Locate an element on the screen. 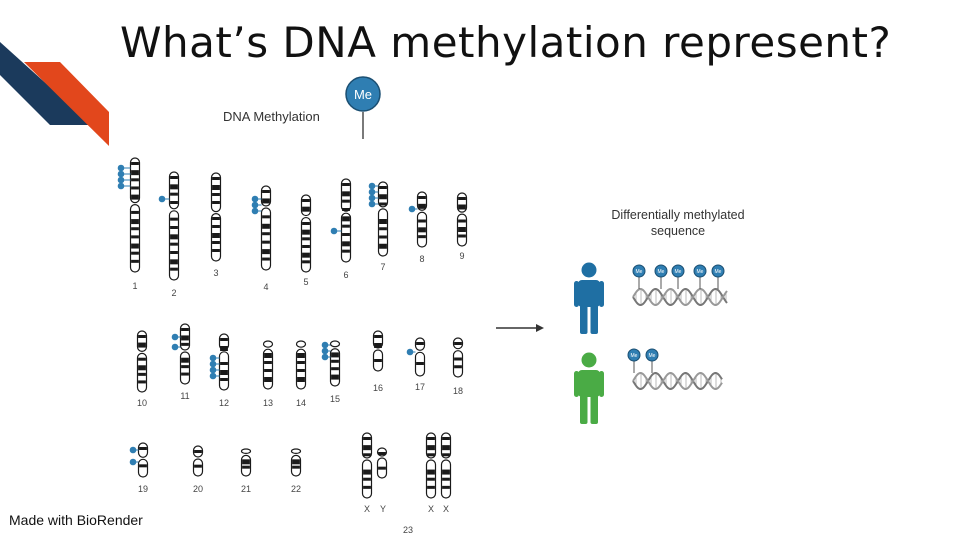 This screenshot has height=540, width=960. chromosome-7-q-arm is located at coordinates (383, 232).